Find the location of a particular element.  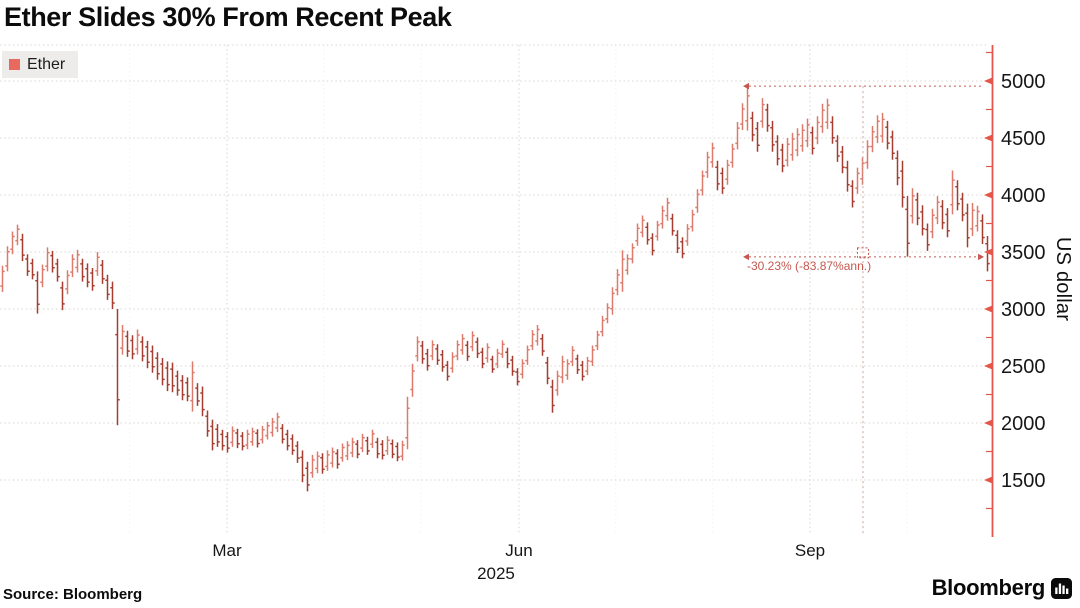

x-tick-label: Jun is located at coordinates (518, 550).